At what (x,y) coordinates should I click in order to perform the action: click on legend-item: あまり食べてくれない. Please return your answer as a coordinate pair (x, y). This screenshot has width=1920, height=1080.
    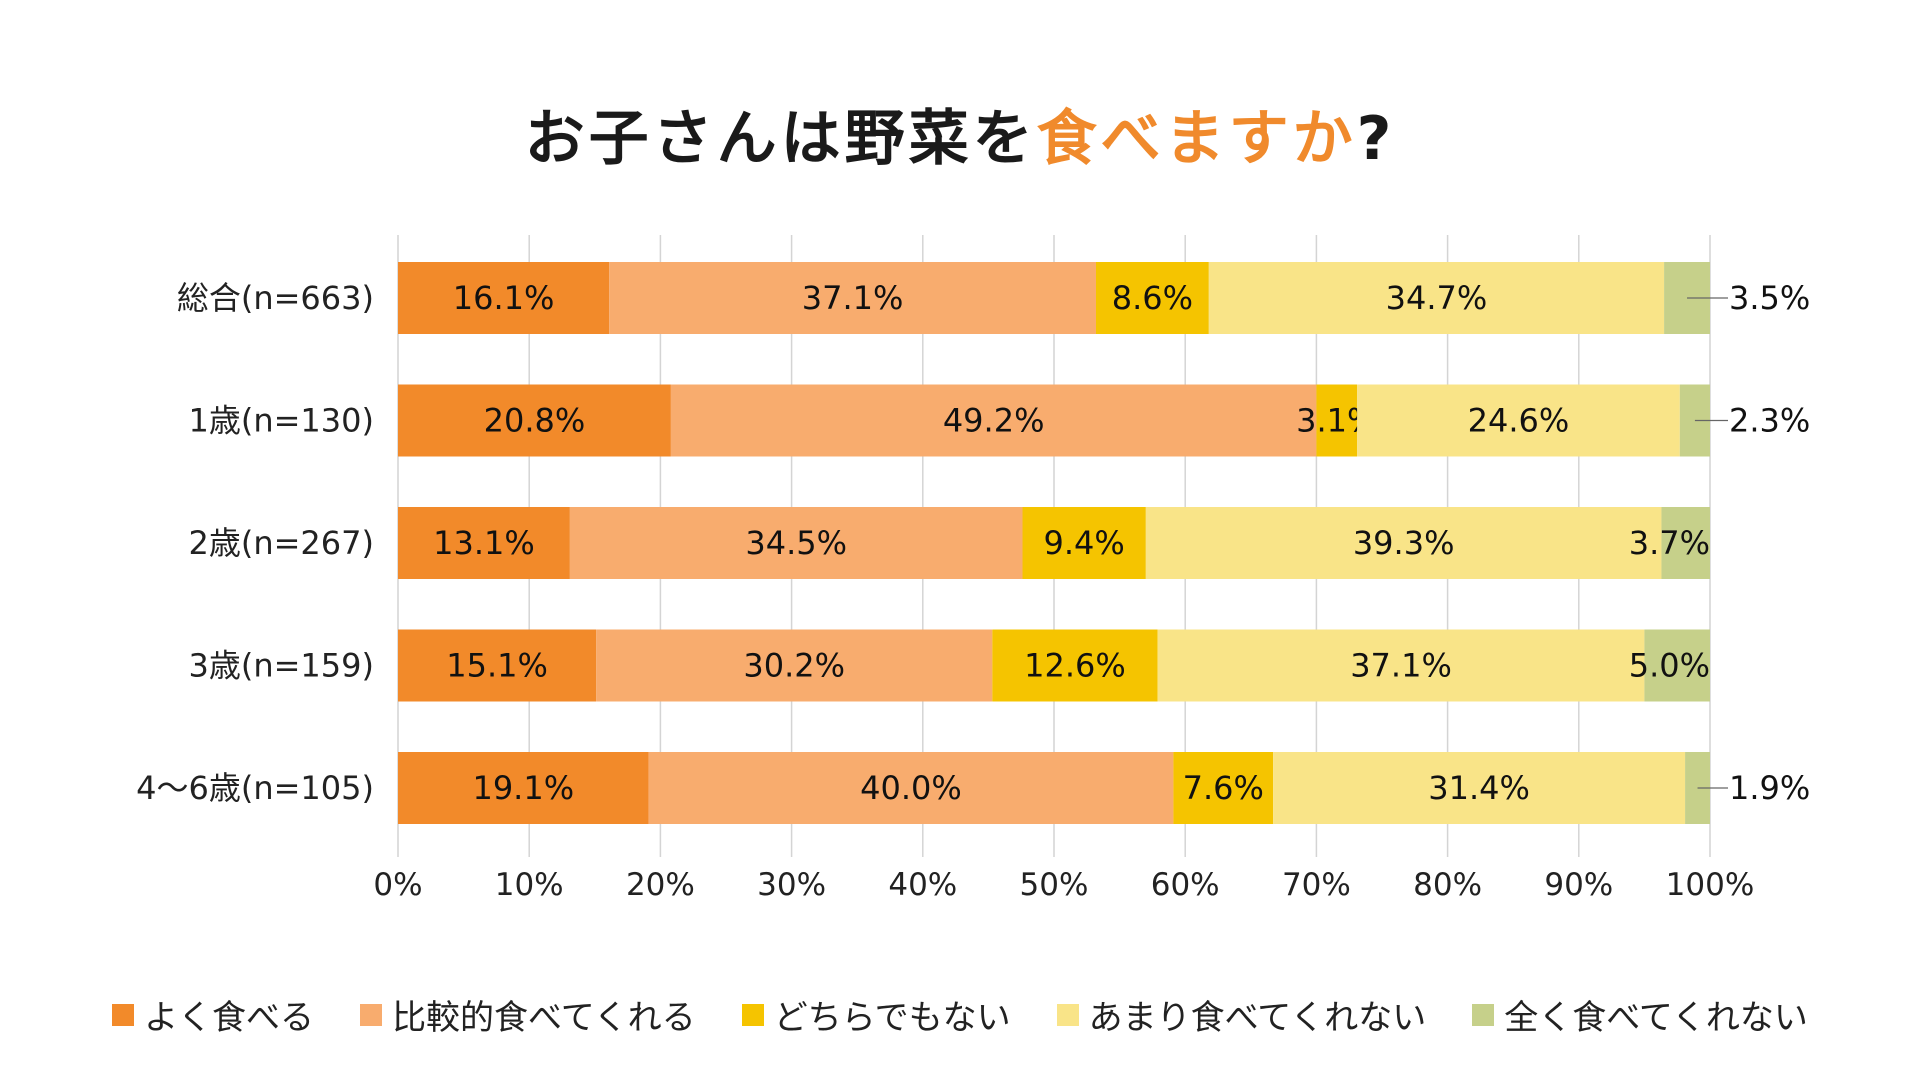
    Looking at the image, I should click on (1241, 1014).